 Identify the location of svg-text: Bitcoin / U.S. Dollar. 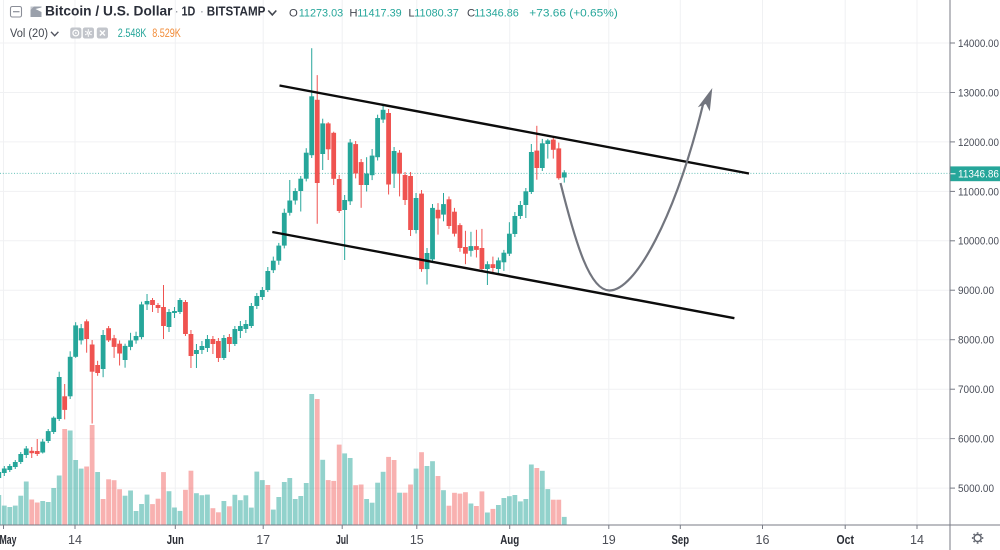
(109, 10).